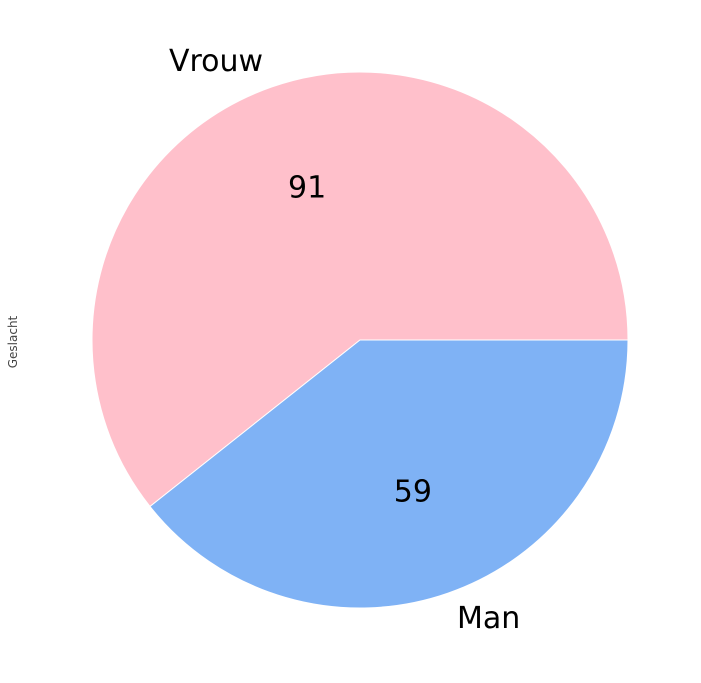  I want to click on value-label-man: 59, so click(413, 491).